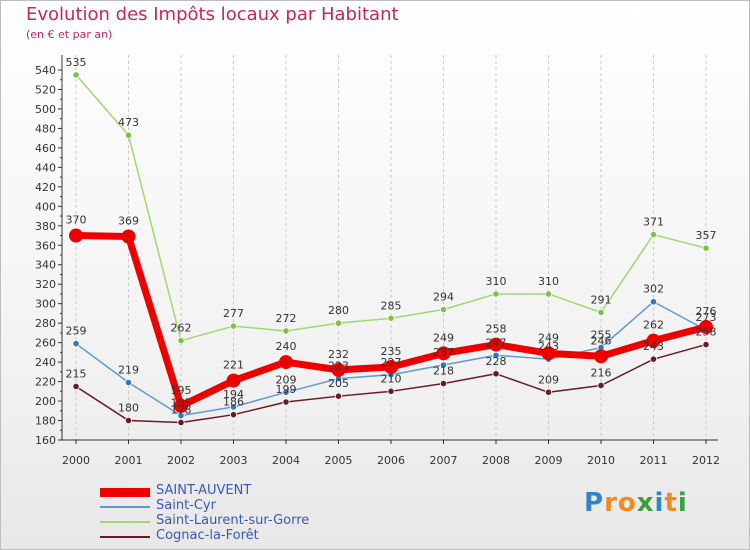  What do you see at coordinates (181, 460) in the screenshot?
I see `x-tick-label: 2002` at bounding box center [181, 460].